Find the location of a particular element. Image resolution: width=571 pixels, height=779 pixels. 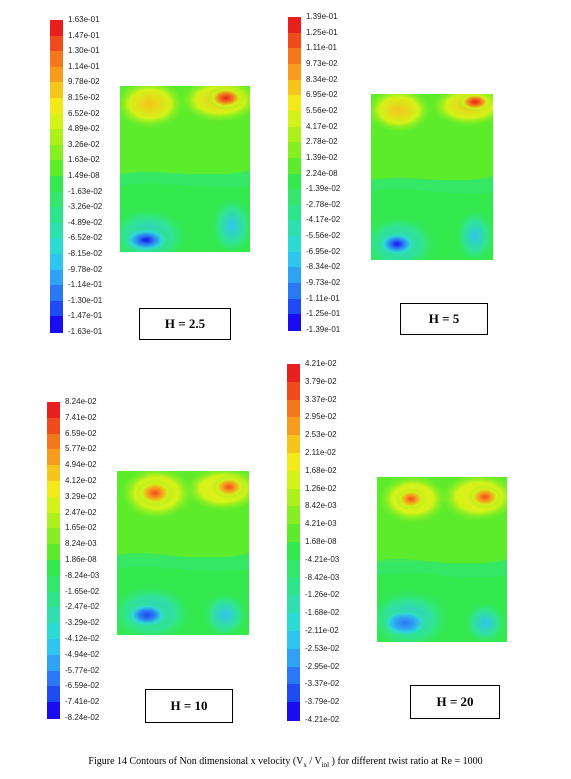

colorbar-tick-label: 4.21e-02 is located at coordinates (321, 363).